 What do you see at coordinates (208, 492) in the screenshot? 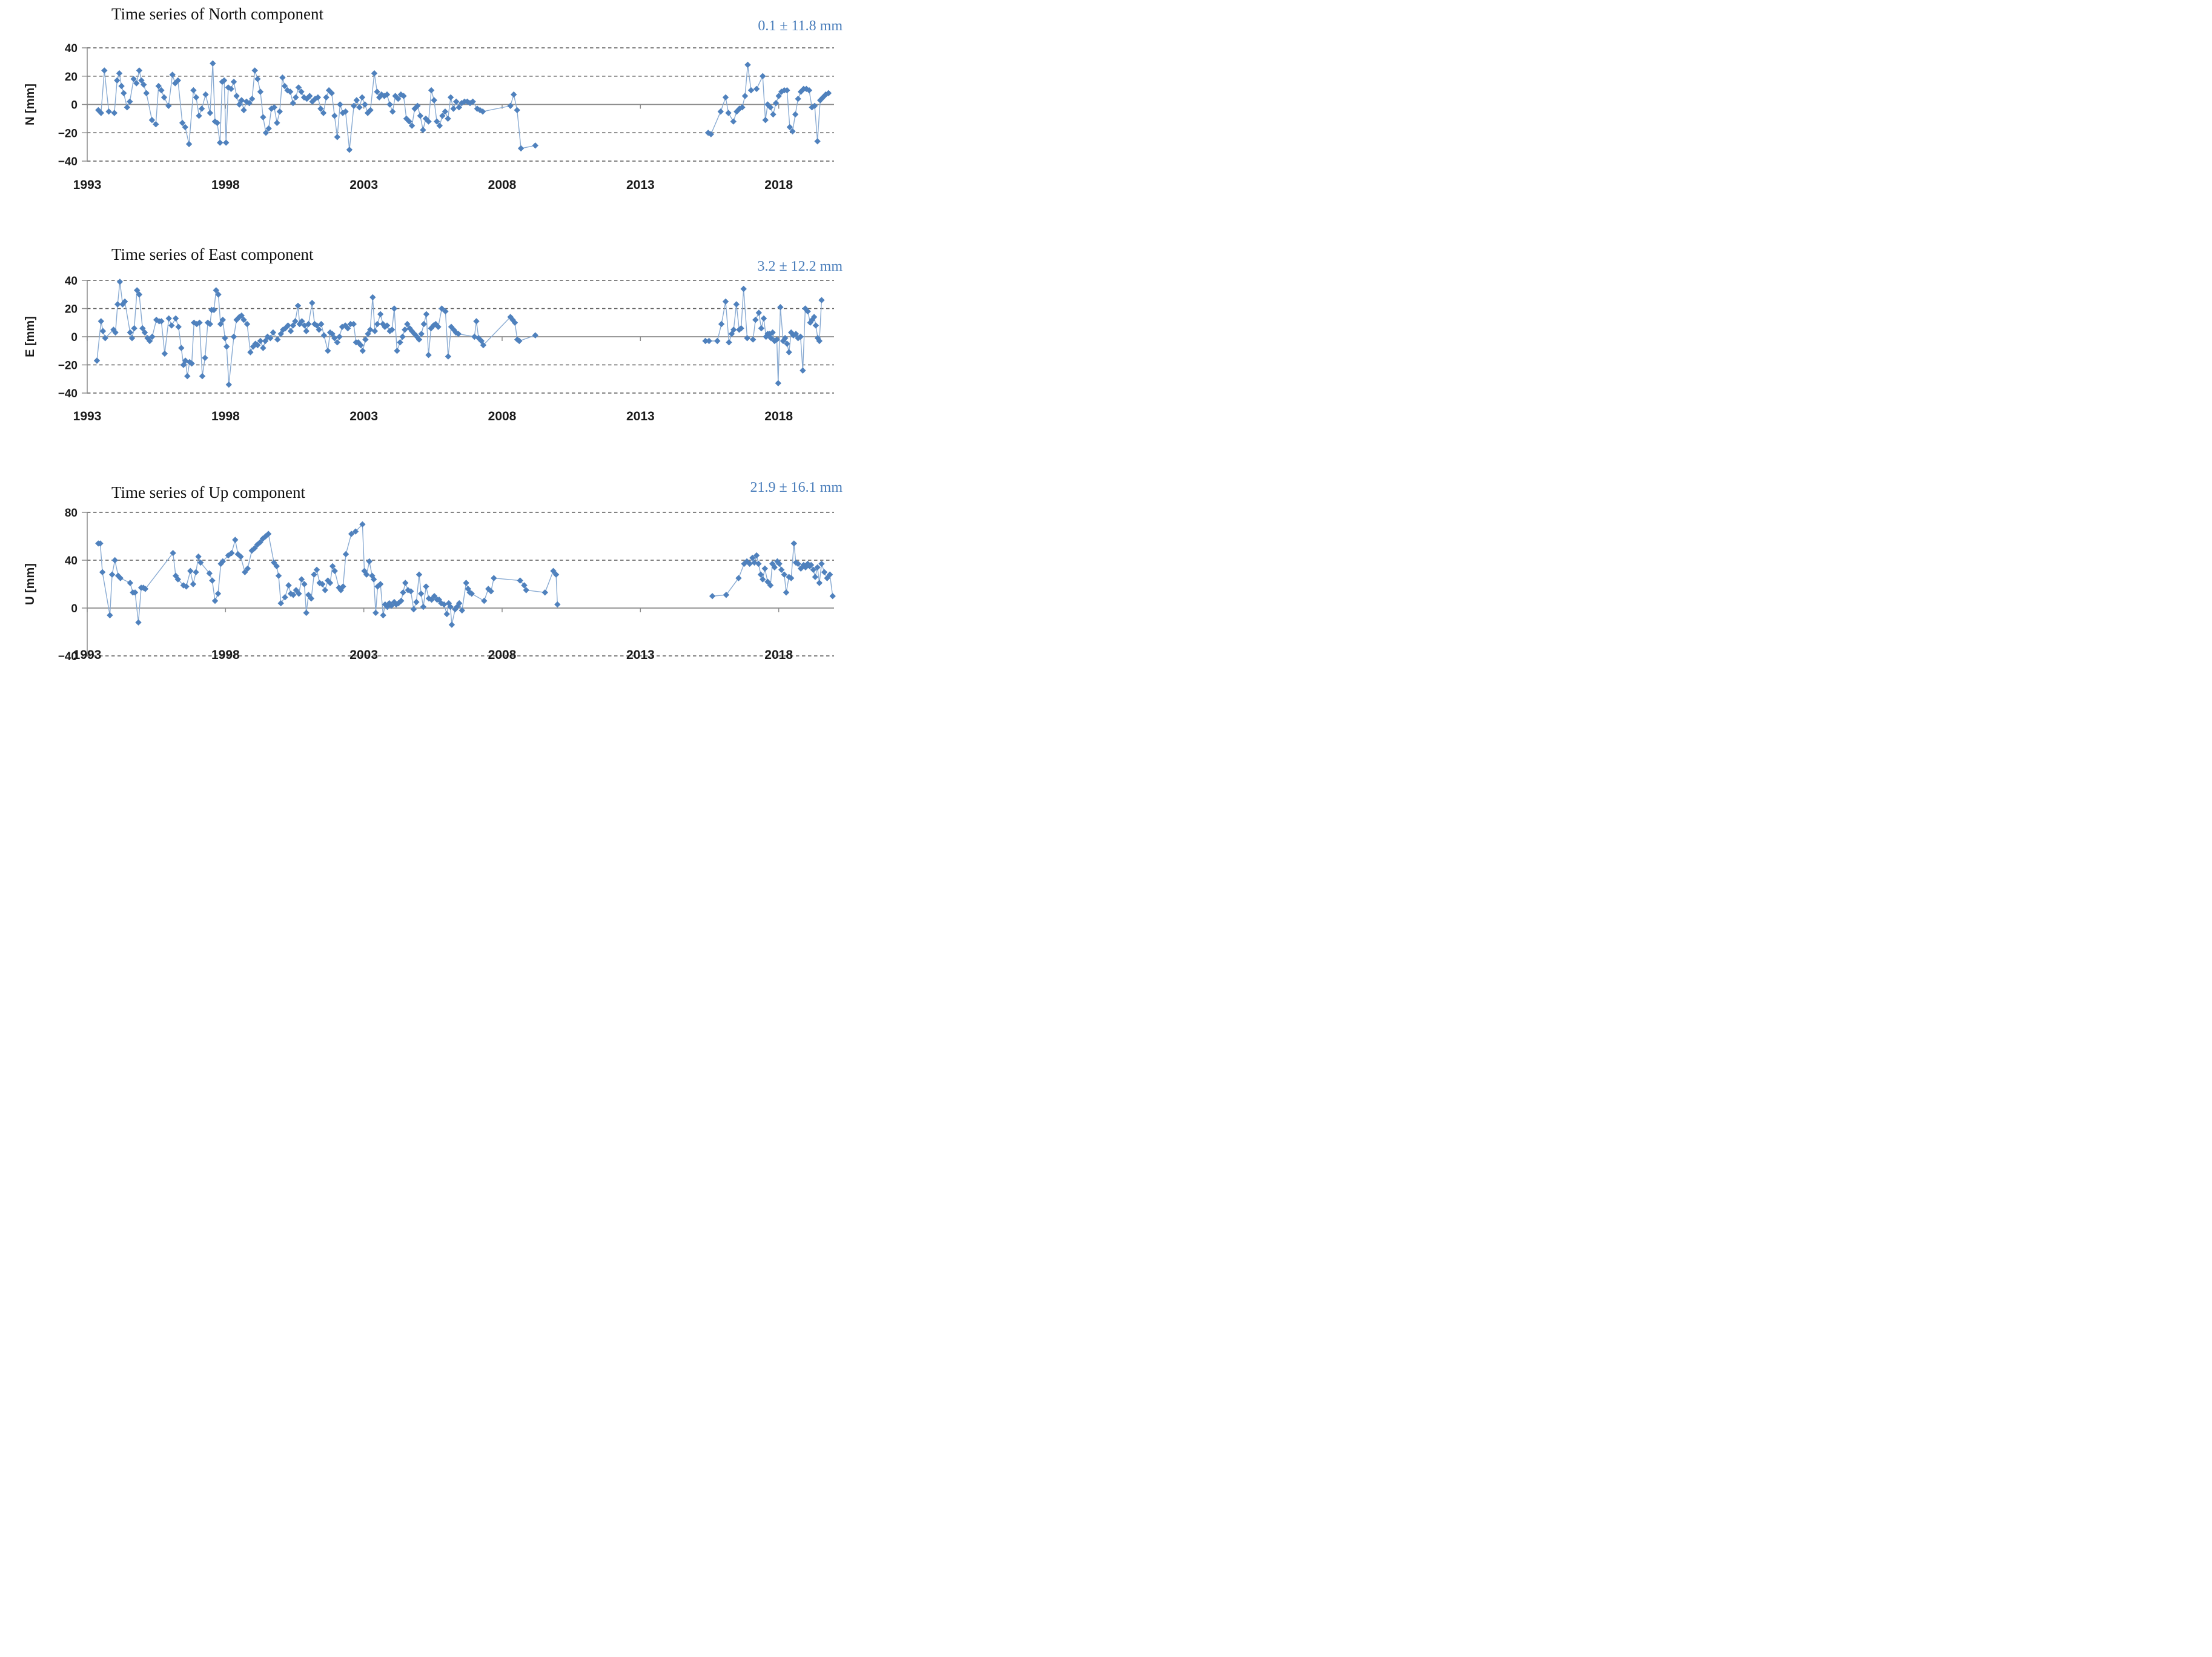
I see `chart-title-up: Time series of Up component` at bounding box center [208, 492].